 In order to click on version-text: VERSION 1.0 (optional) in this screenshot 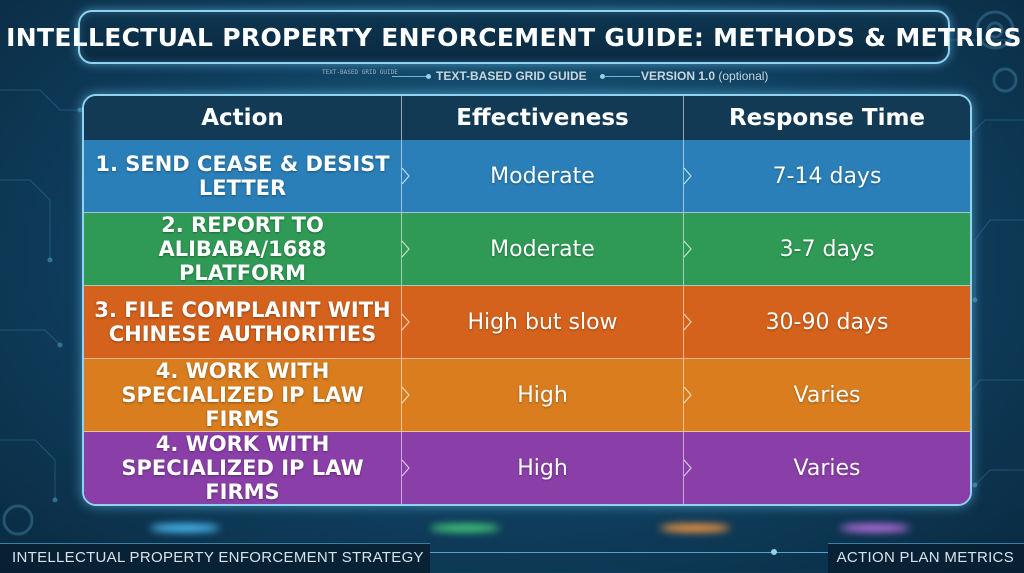, I will do `click(704, 76)`.